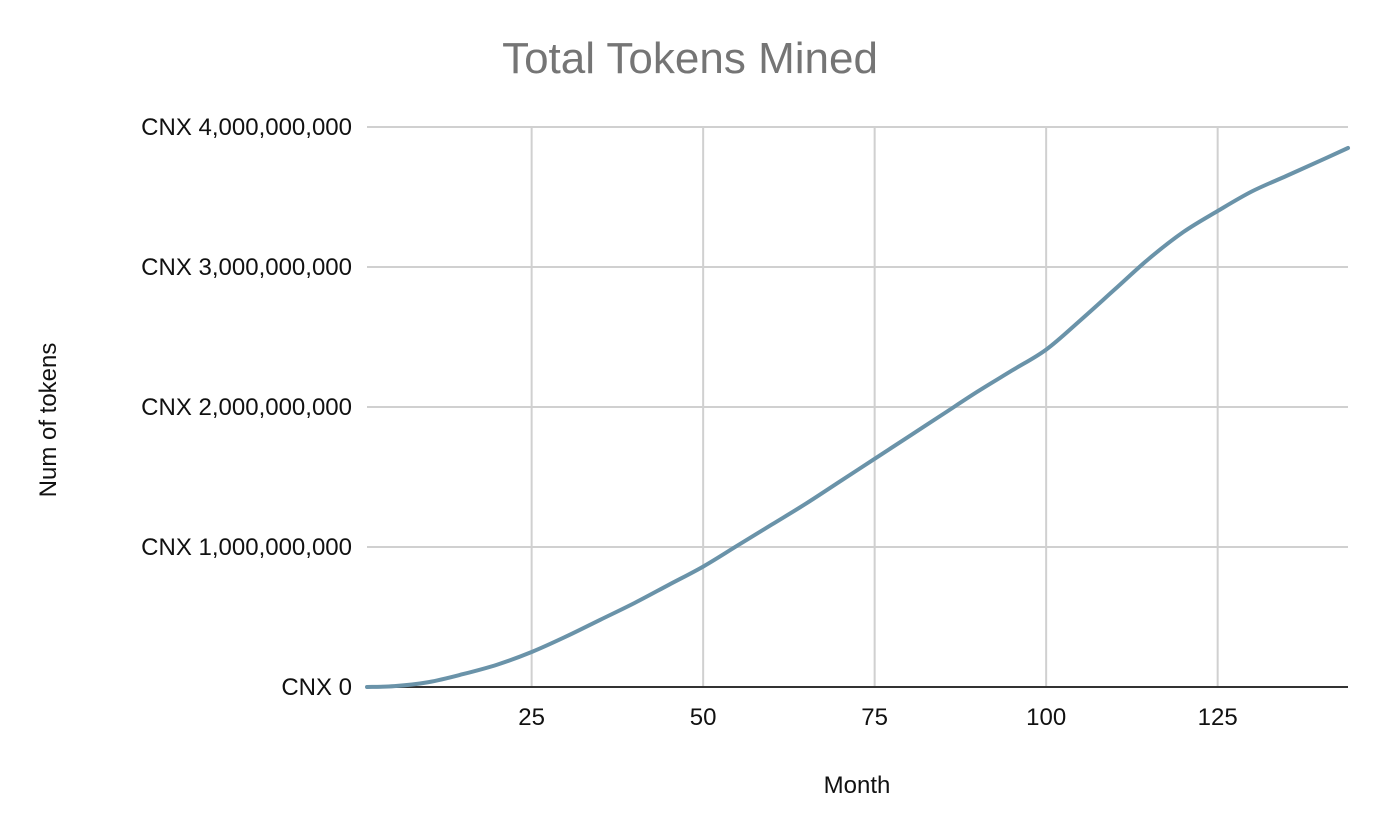  I want to click on y-tick-label: CNX 2,000,000,000, so click(246, 407).